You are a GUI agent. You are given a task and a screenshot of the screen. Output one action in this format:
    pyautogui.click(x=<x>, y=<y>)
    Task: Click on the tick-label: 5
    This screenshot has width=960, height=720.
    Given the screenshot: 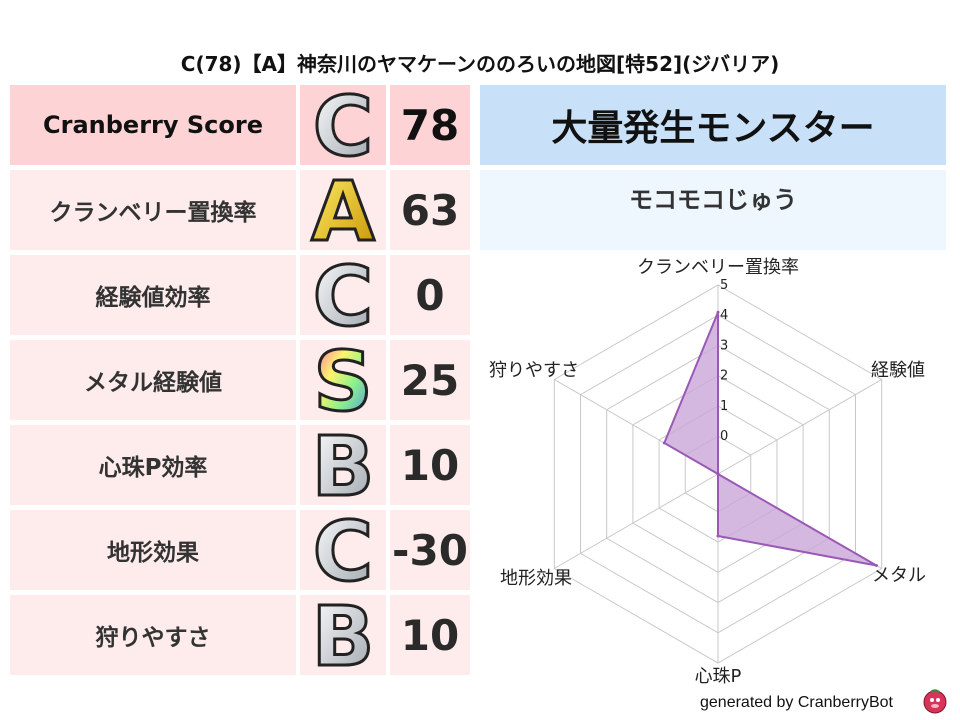 What is the action you would take?
    pyautogui.click(x=724, y=285)
    